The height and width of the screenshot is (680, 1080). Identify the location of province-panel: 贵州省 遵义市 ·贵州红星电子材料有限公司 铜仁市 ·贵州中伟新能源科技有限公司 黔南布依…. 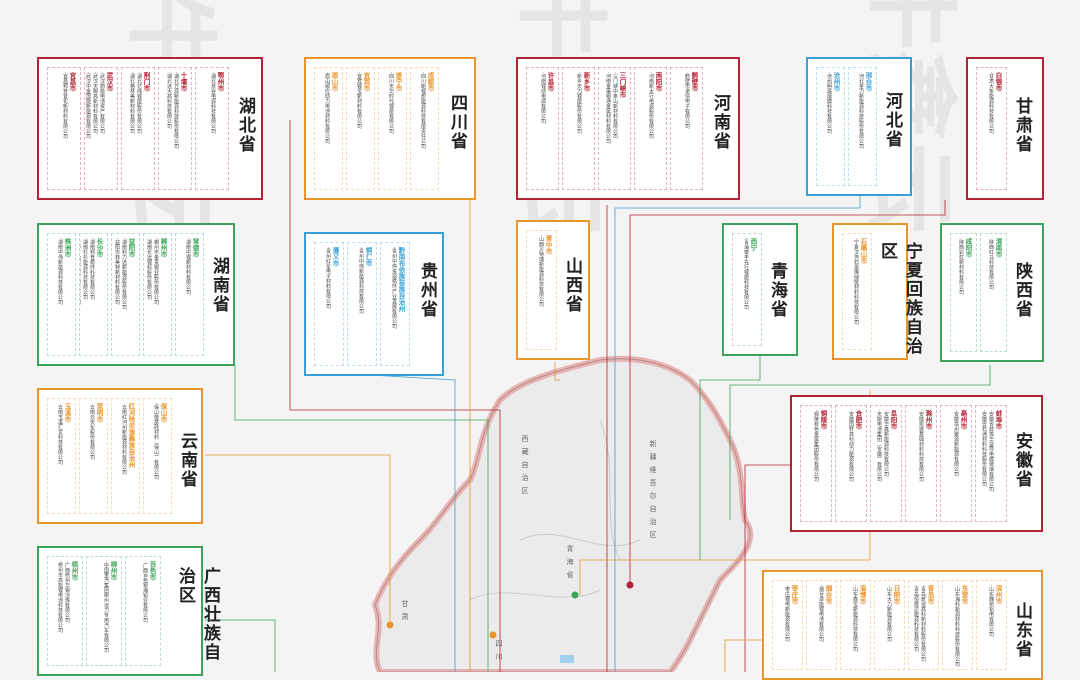
(374, 304).